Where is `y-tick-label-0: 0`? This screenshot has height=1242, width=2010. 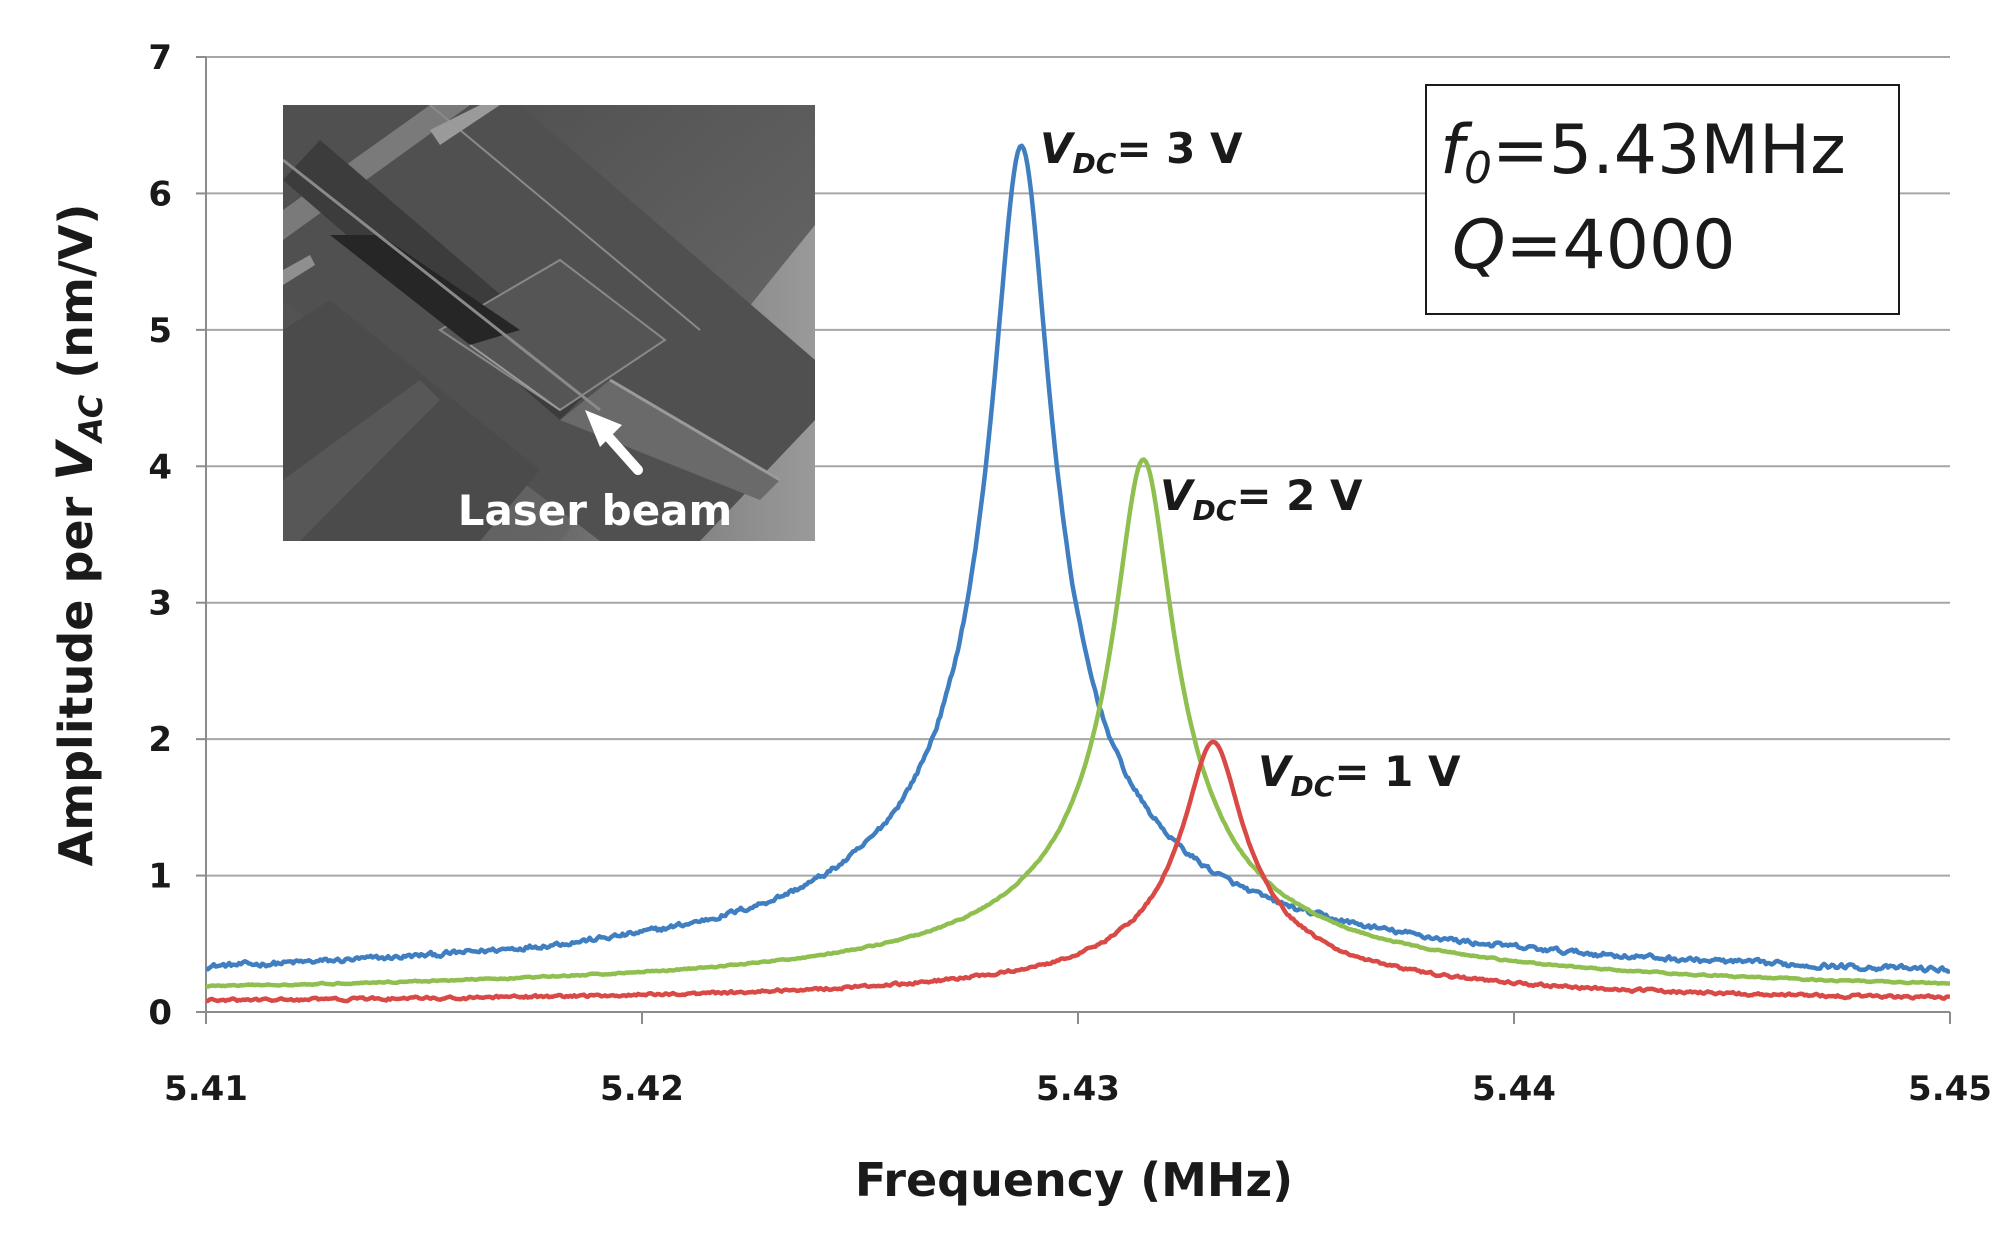
y-tick-label-0: 0 is located at coordinates (160, 1013).